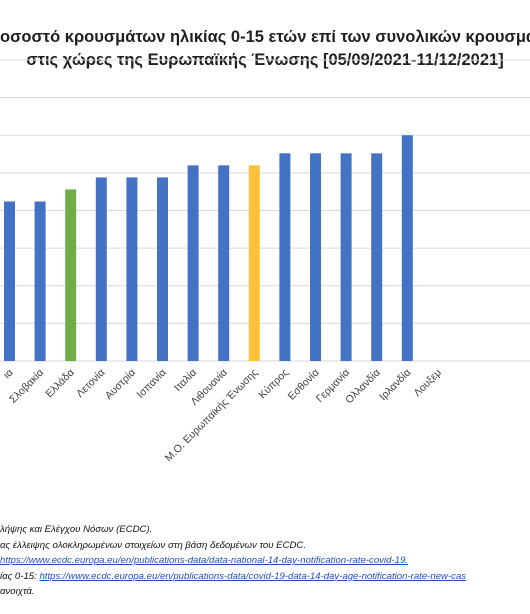 This screenshot has width=530, height=614. I want to click on footnote-4-text: ίας 0-15:, so click(20, 576).